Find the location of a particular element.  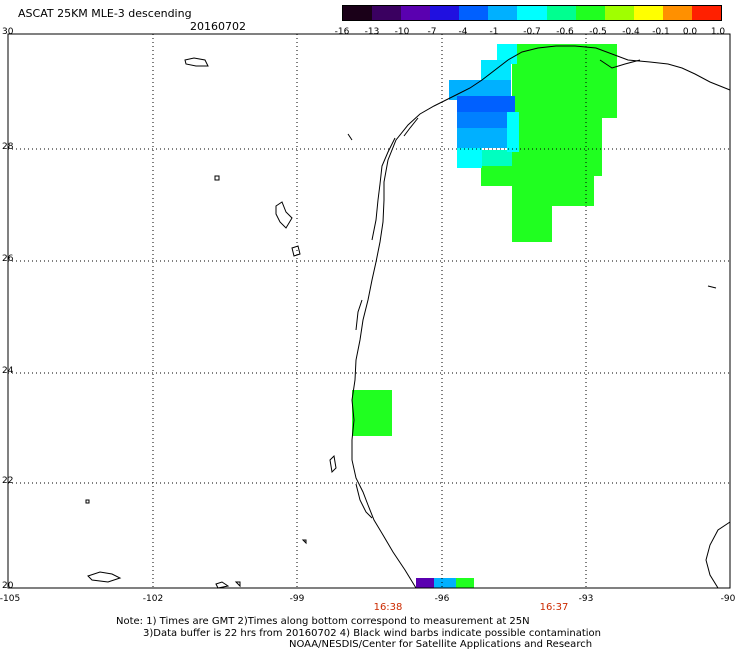

product-title: ASCAT 25KM MLE-3 descending is located at coordinates (105, 13).